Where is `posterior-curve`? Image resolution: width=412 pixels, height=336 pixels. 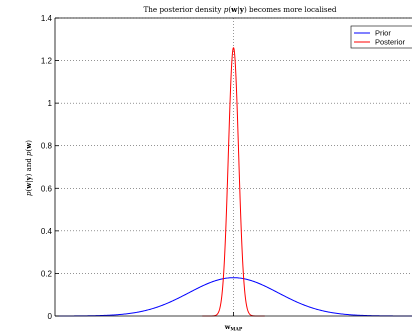
posterior-curve is located at coordinates (233, 182).